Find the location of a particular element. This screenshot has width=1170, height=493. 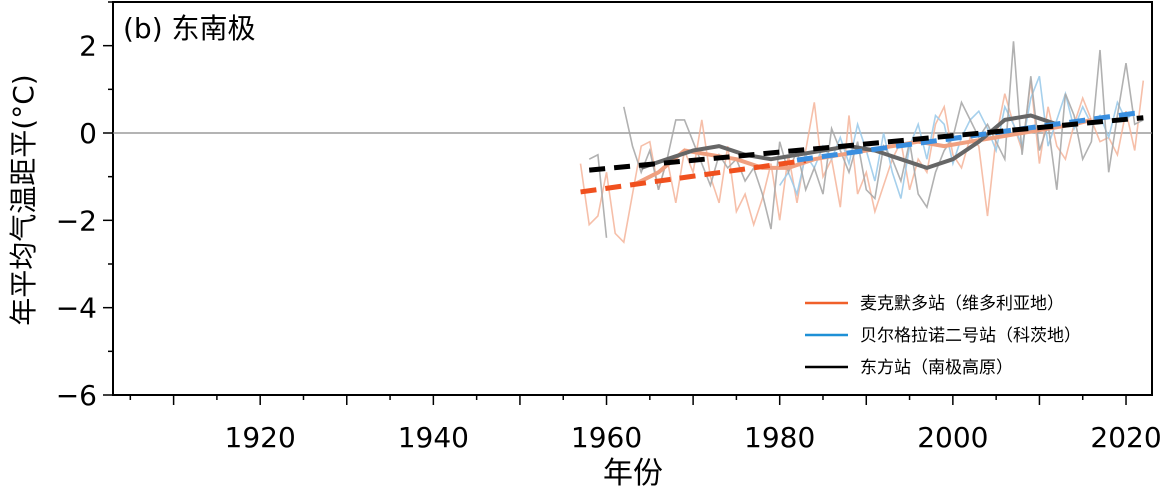

y-tick-label: 2 is located at coordinates (88, 46).